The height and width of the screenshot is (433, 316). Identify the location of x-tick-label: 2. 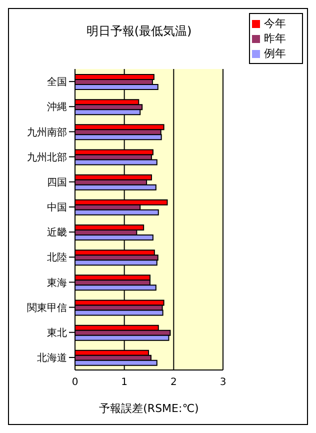
(173, 382).